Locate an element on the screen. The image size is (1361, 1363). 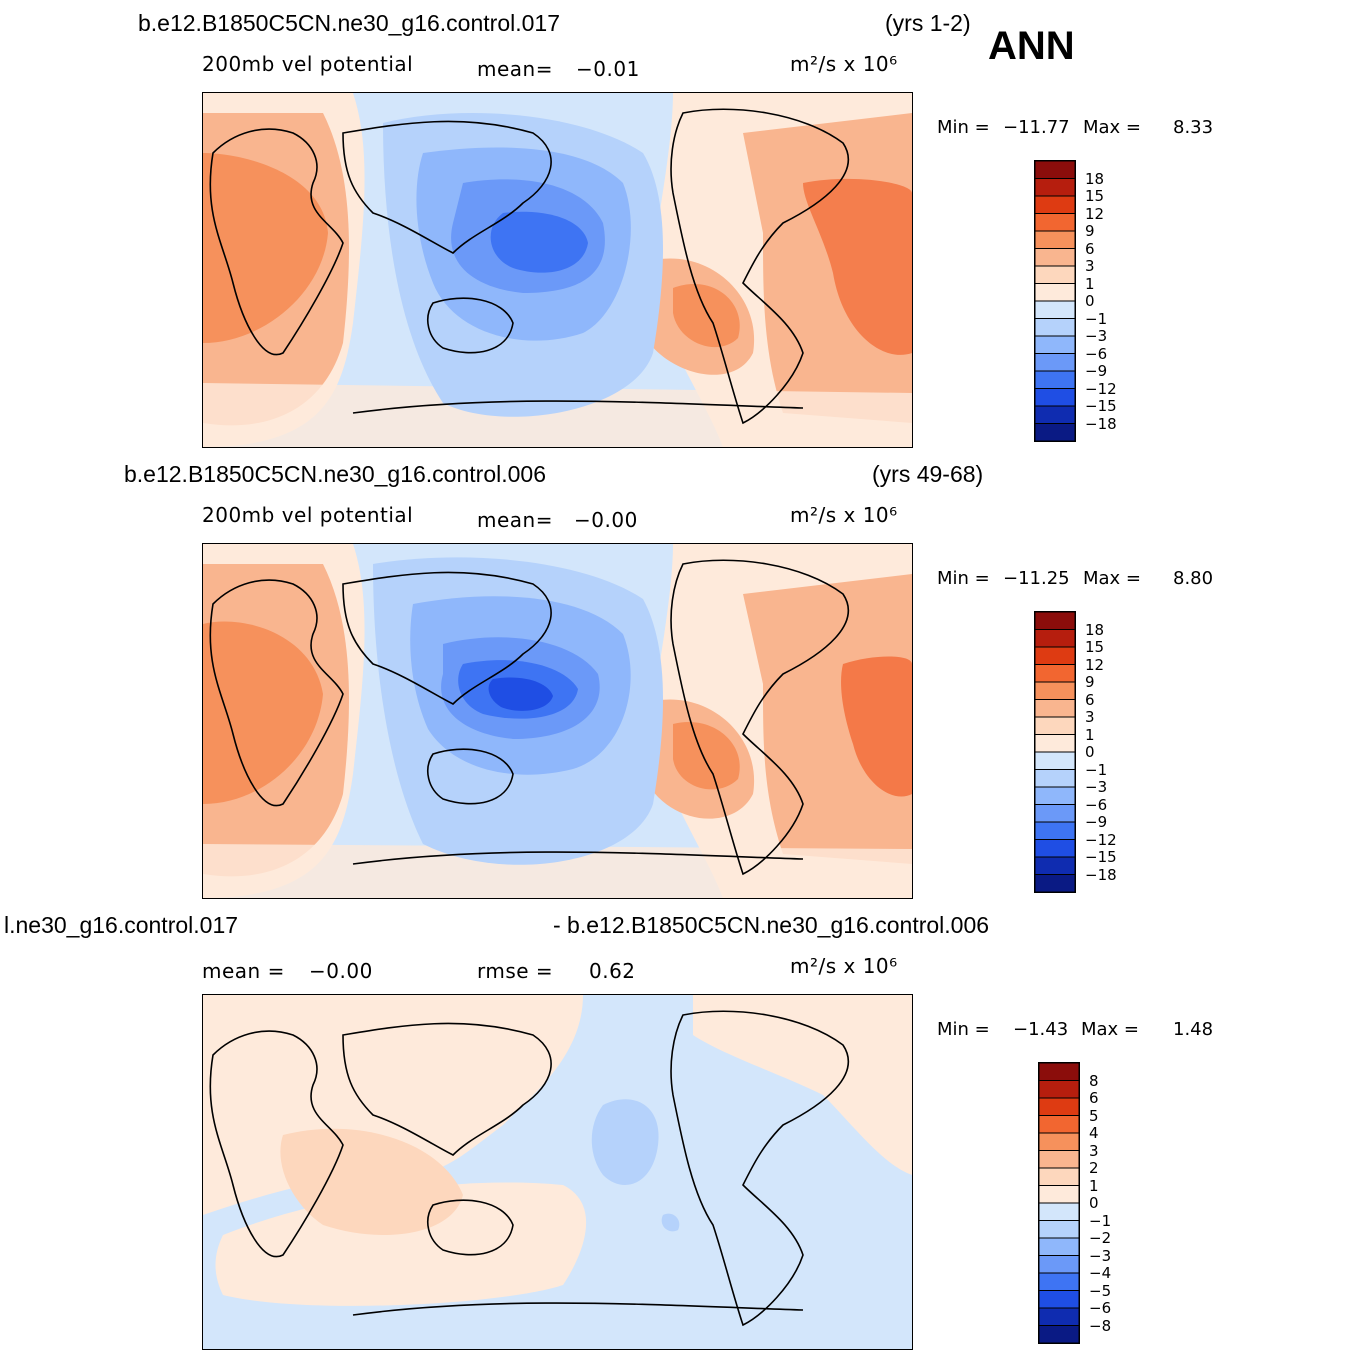
colorbar-tick-label: 9 is located at coordinates (1090, 682).